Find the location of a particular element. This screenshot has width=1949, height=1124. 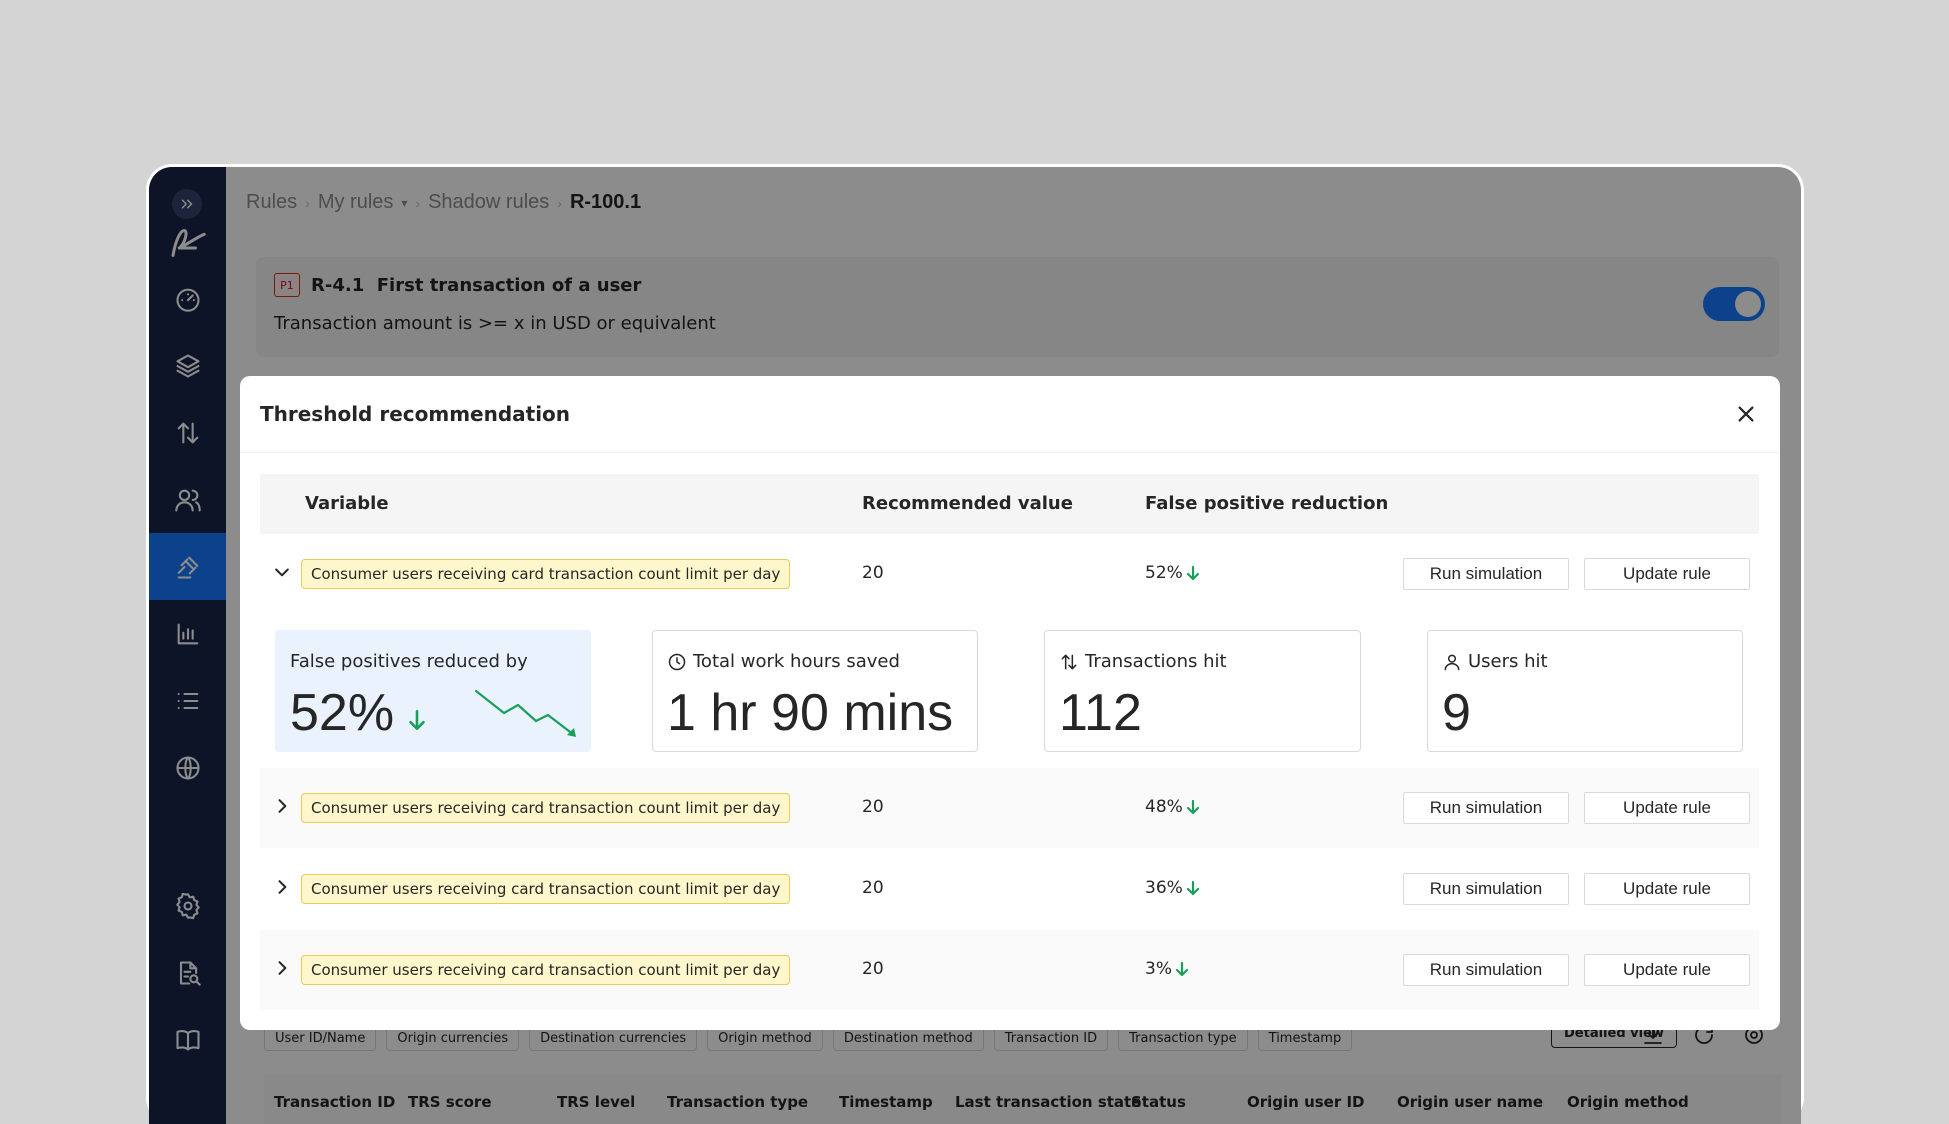

brand-logo is located at coordinates (187, 242).